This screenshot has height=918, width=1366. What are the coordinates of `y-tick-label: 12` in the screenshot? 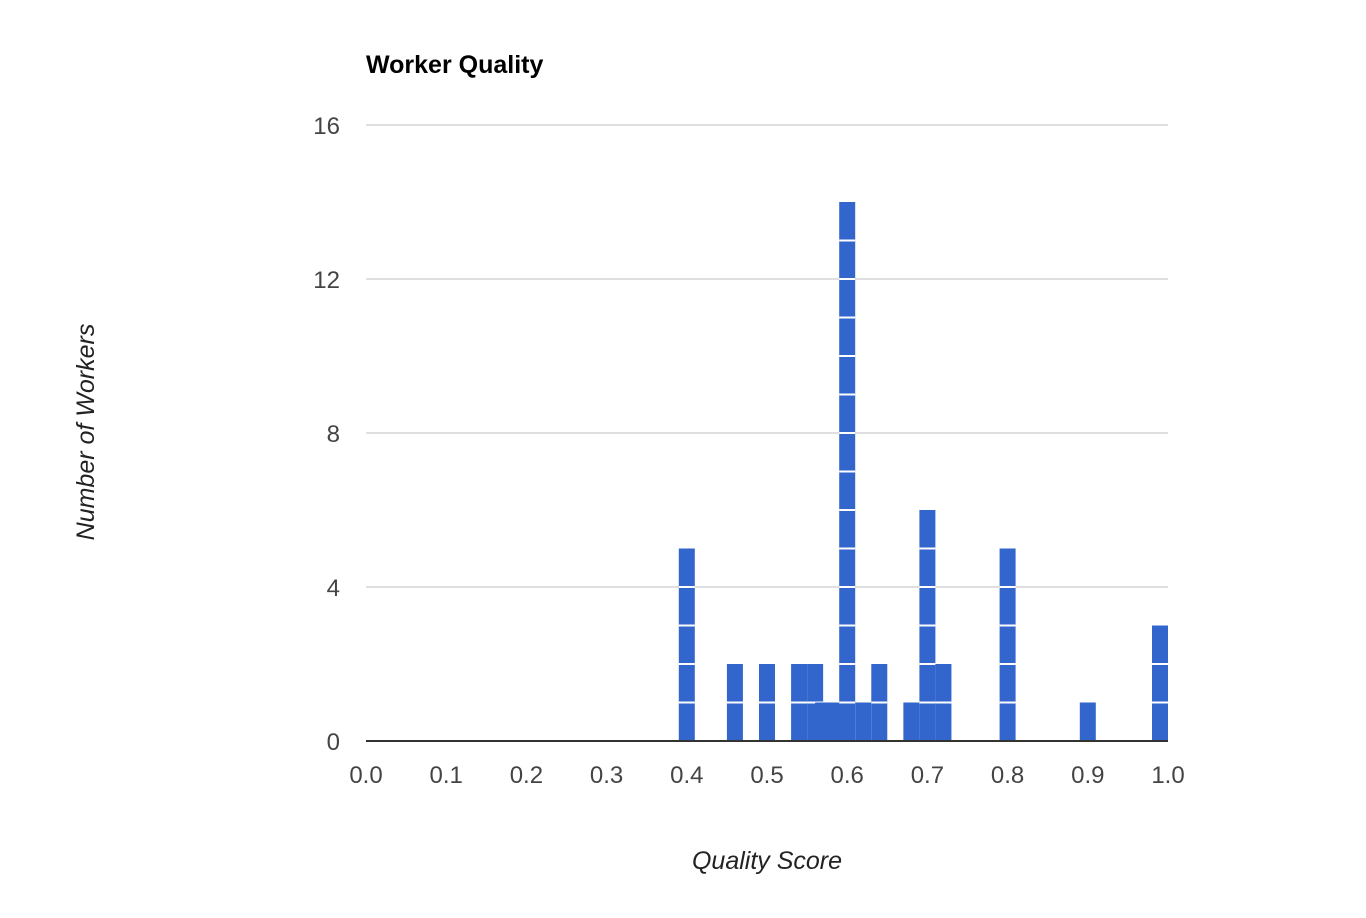 It's located at (326, 280).